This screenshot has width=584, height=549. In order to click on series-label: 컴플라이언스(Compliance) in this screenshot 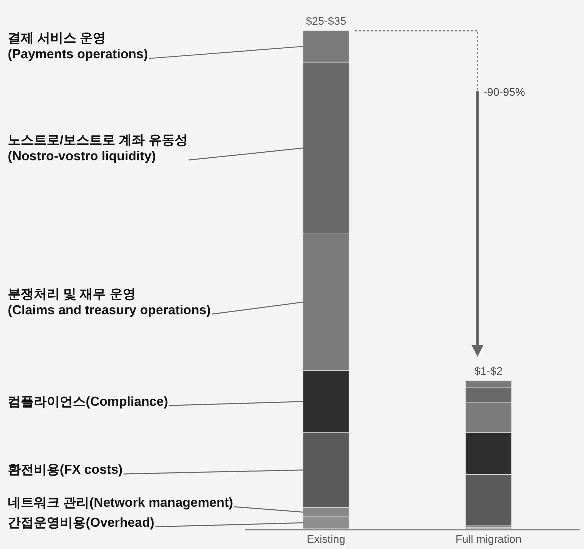, I will do `click(156, 401)`.